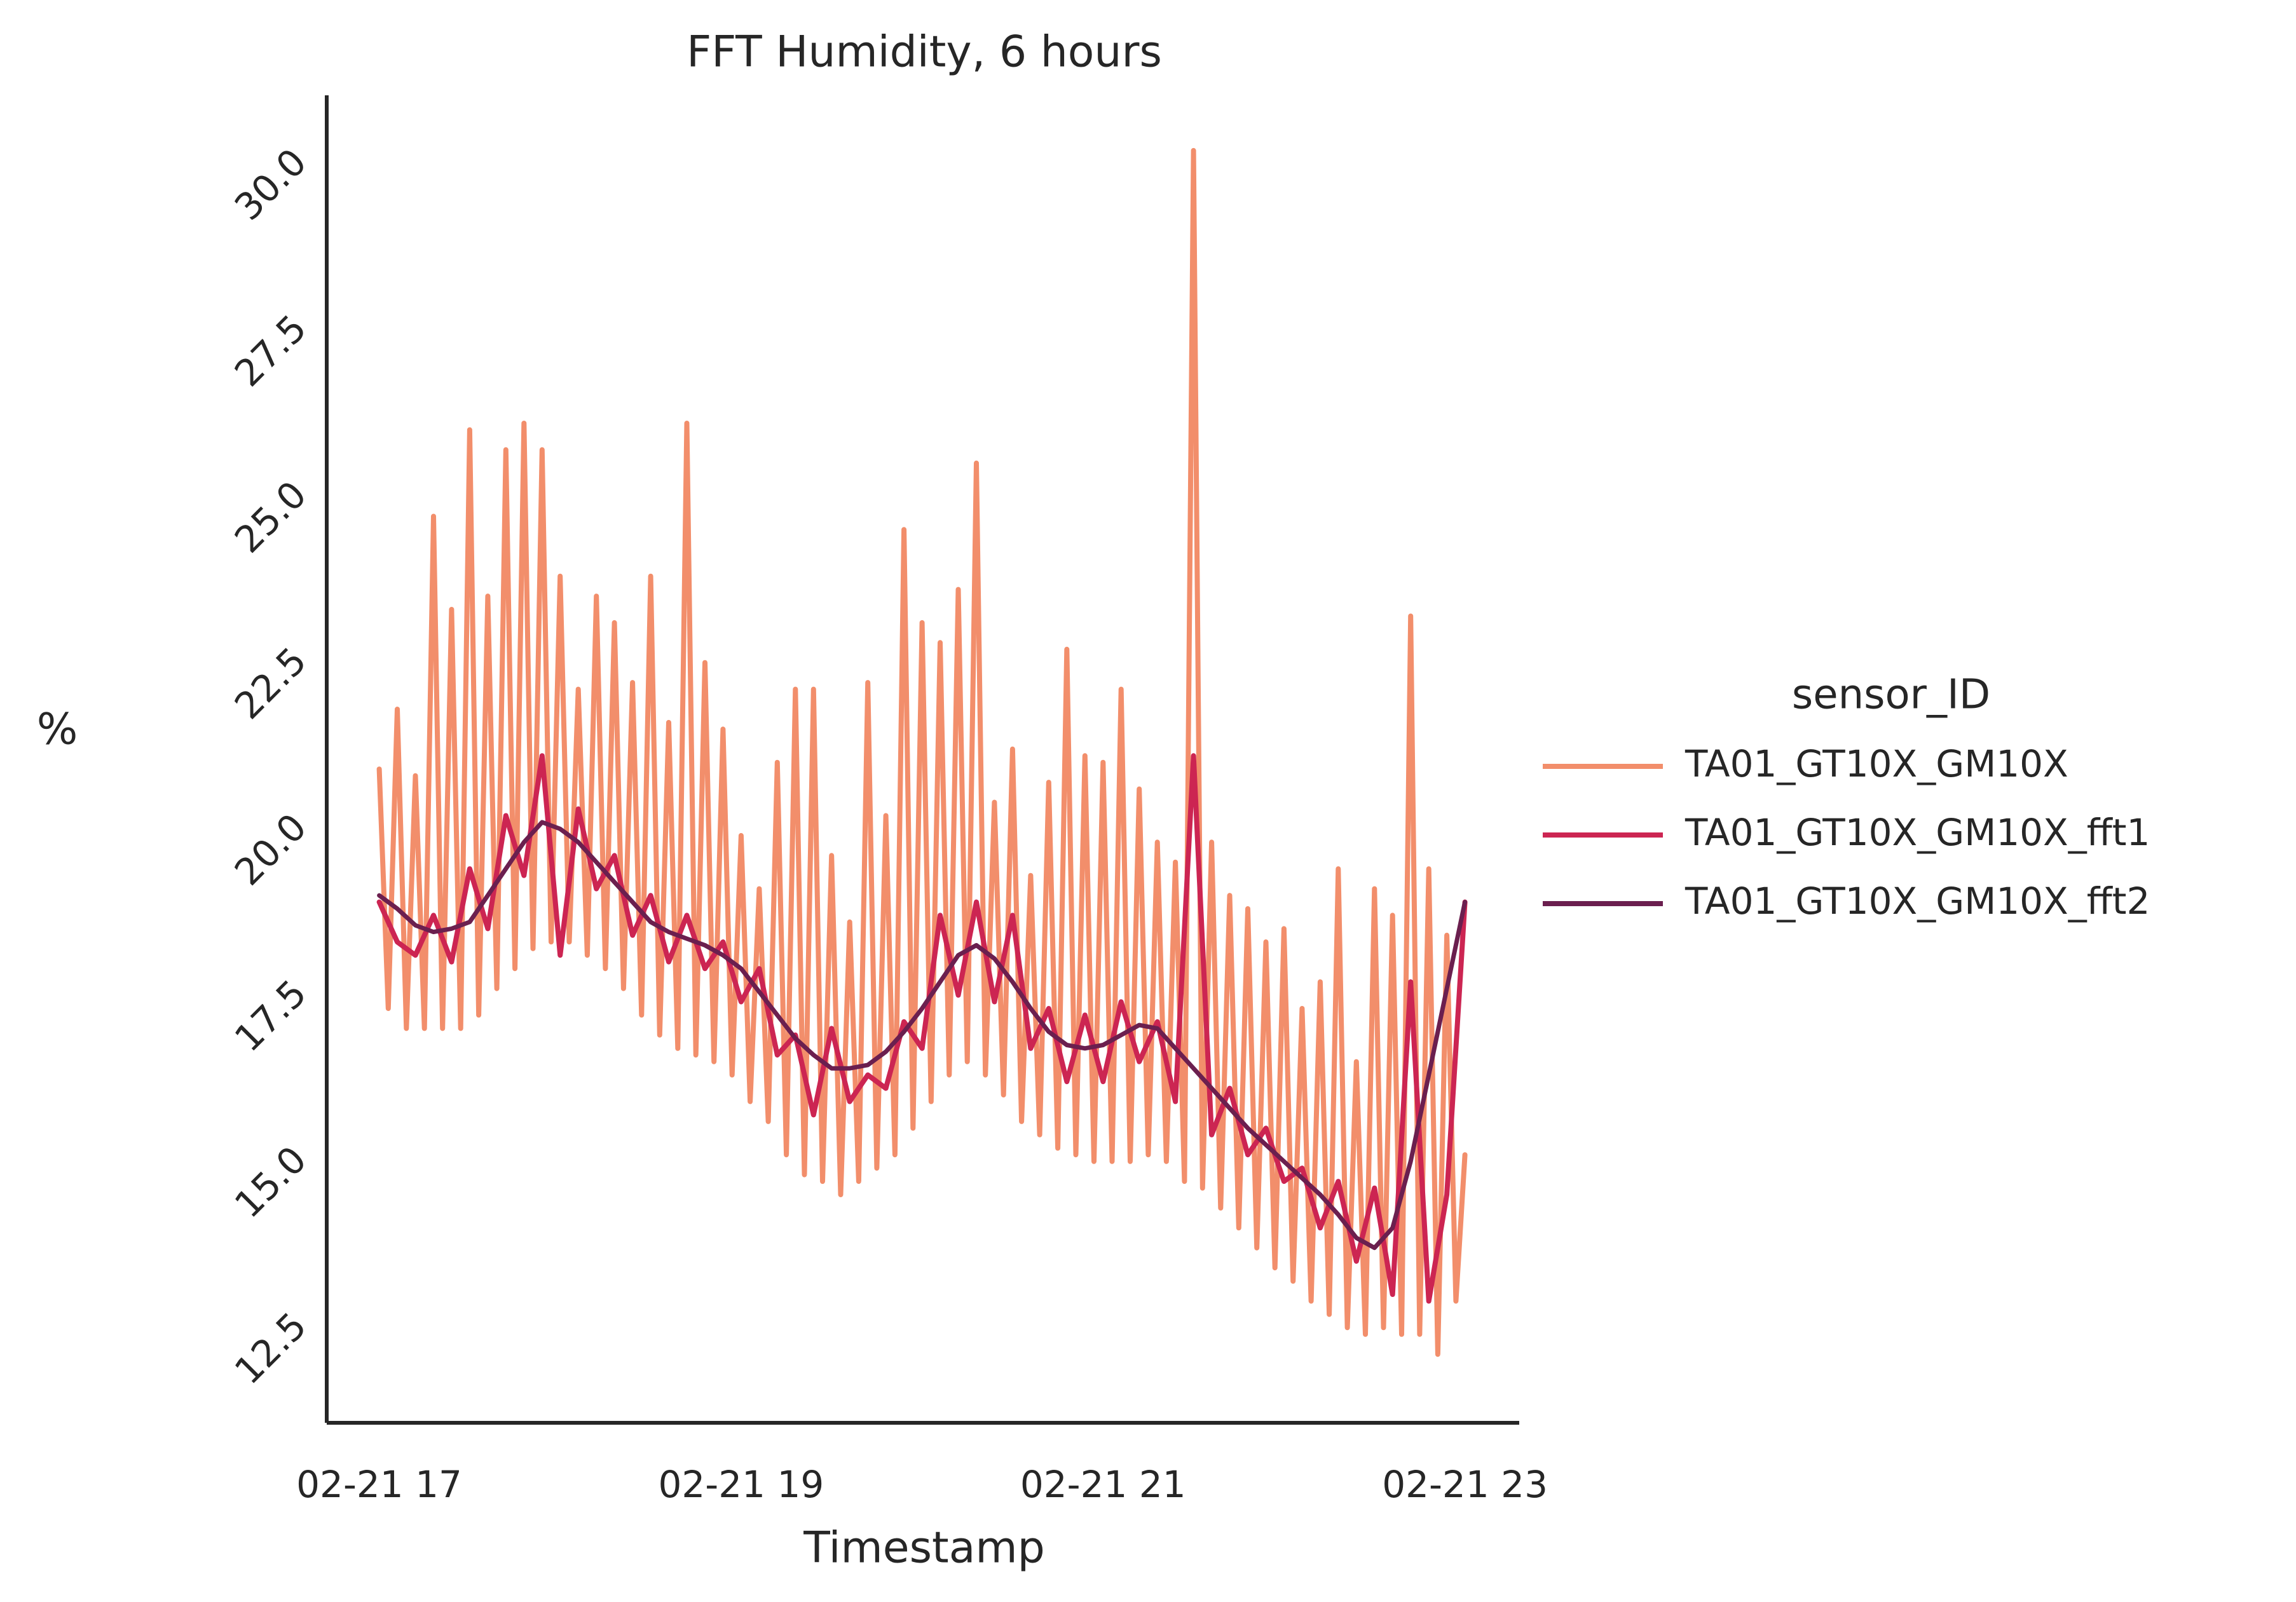 Image resolution: width=2296 pixels, height=1602 pixels. What do you see at coordinates (270, 184) in the screenshot?
I see `y-tick-label: 30.0` at bounding box center [270, 184].